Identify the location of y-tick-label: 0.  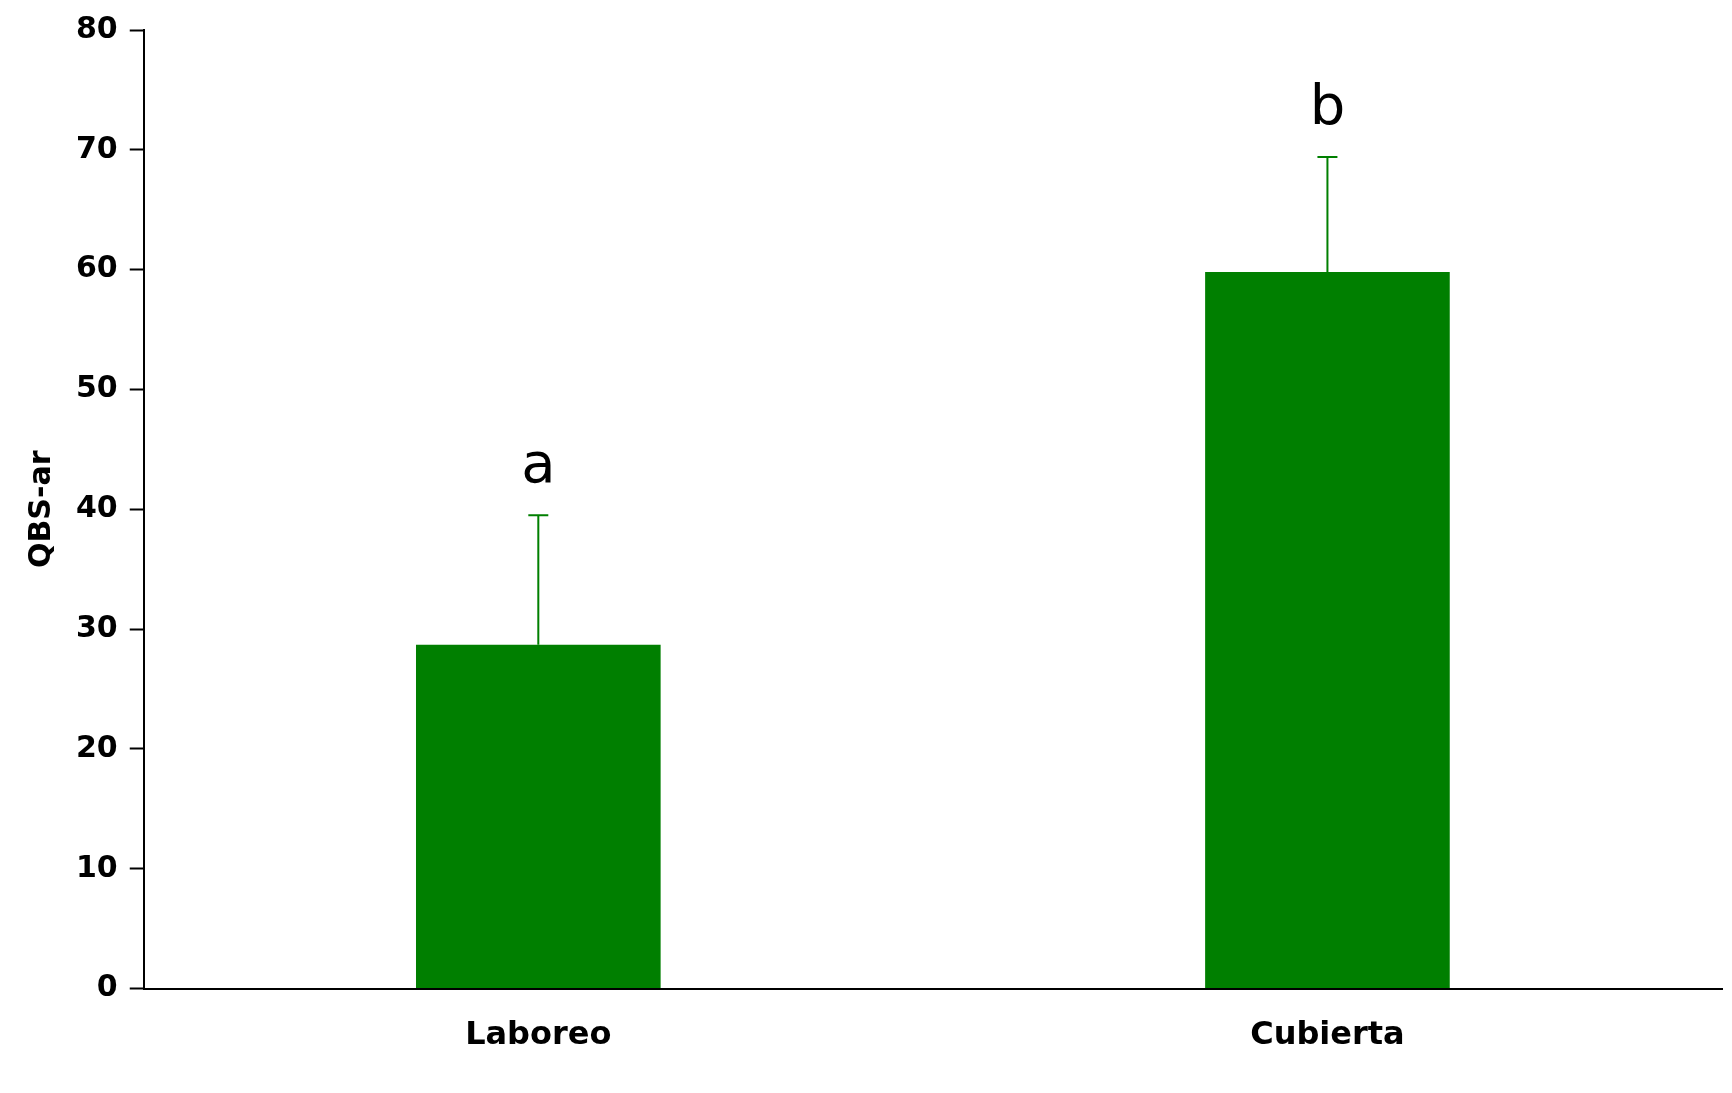
(107, 986).